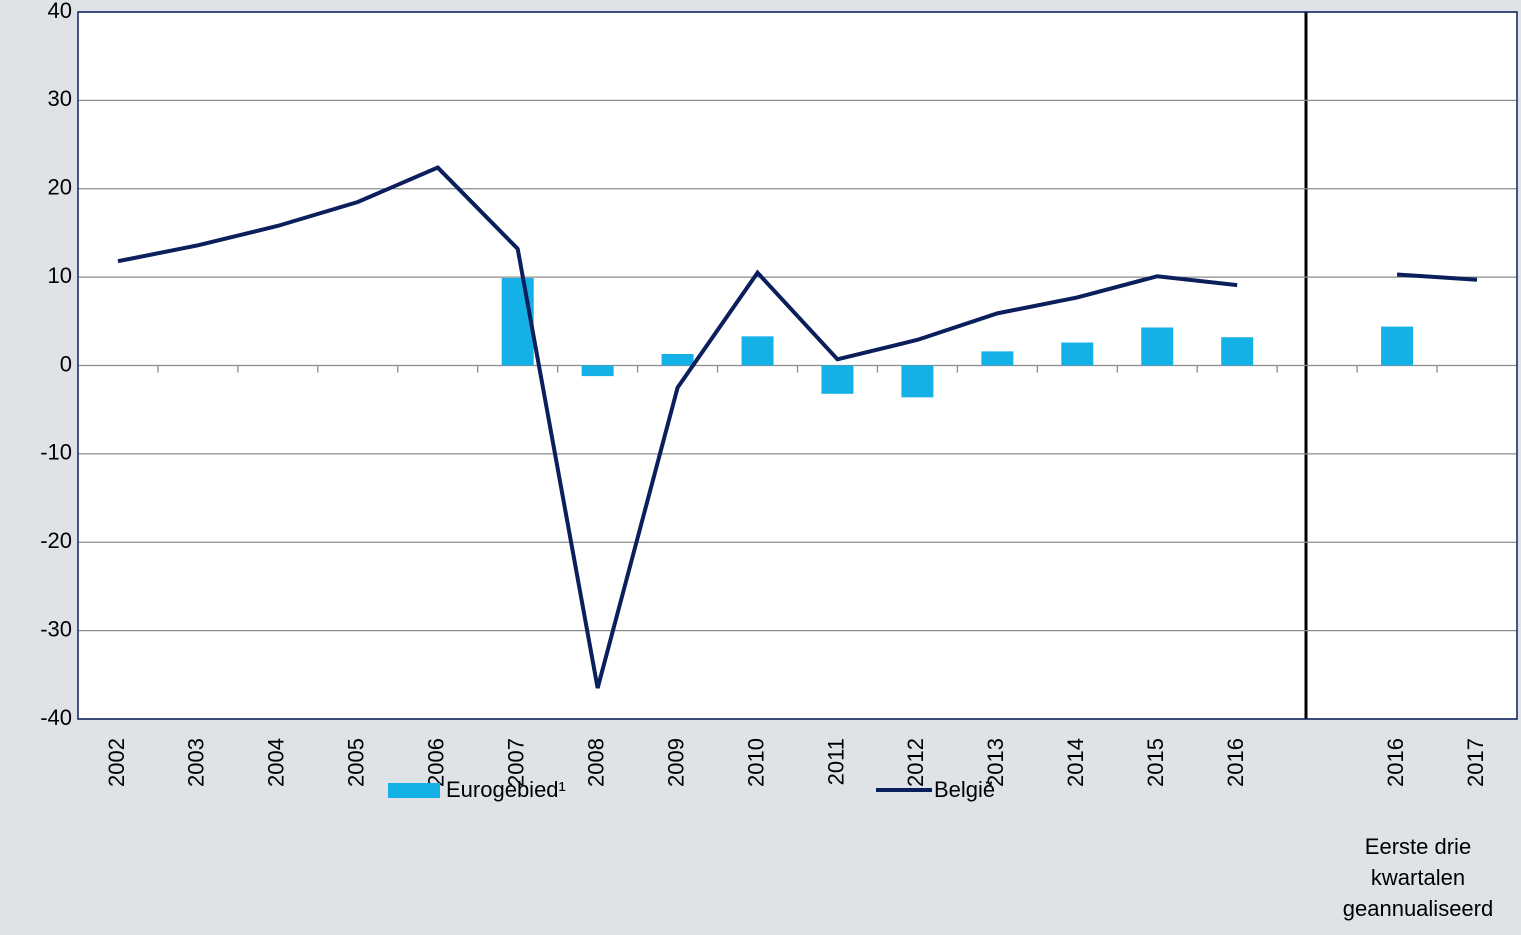 The image size is (1521, 935). Describe the element at coordinates (1418, 908) in the screenshot. I see `annotation: geannualiseerd` at that location.